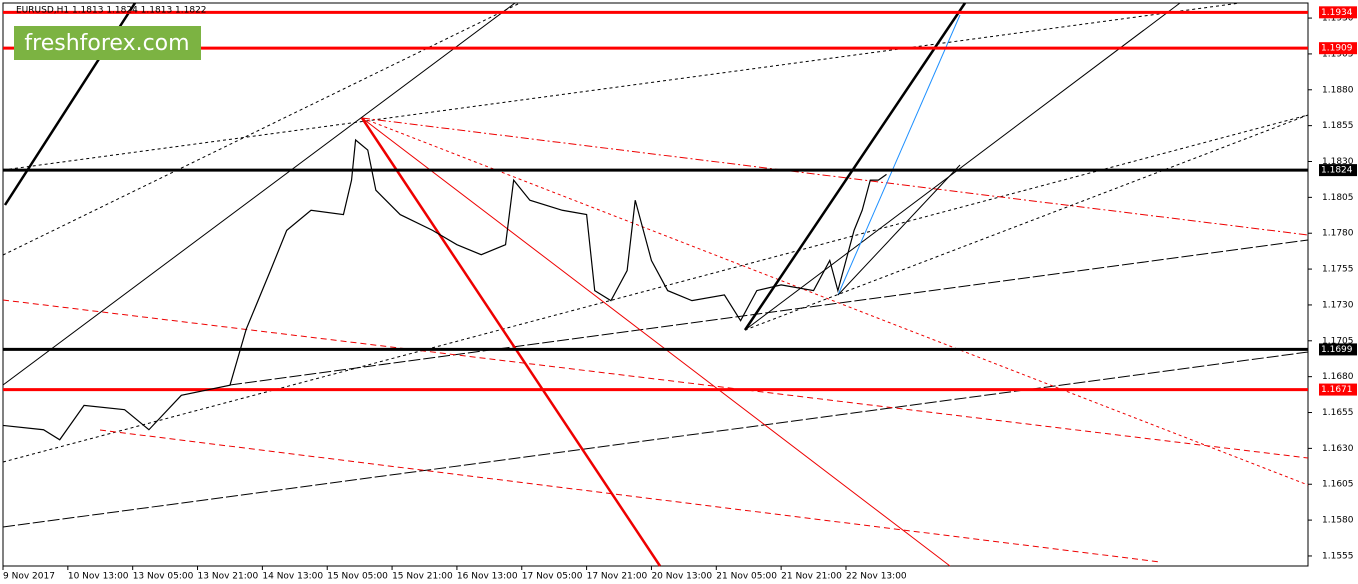  I want to click on y-tick-label: 1.1930, so click(1338, 19).